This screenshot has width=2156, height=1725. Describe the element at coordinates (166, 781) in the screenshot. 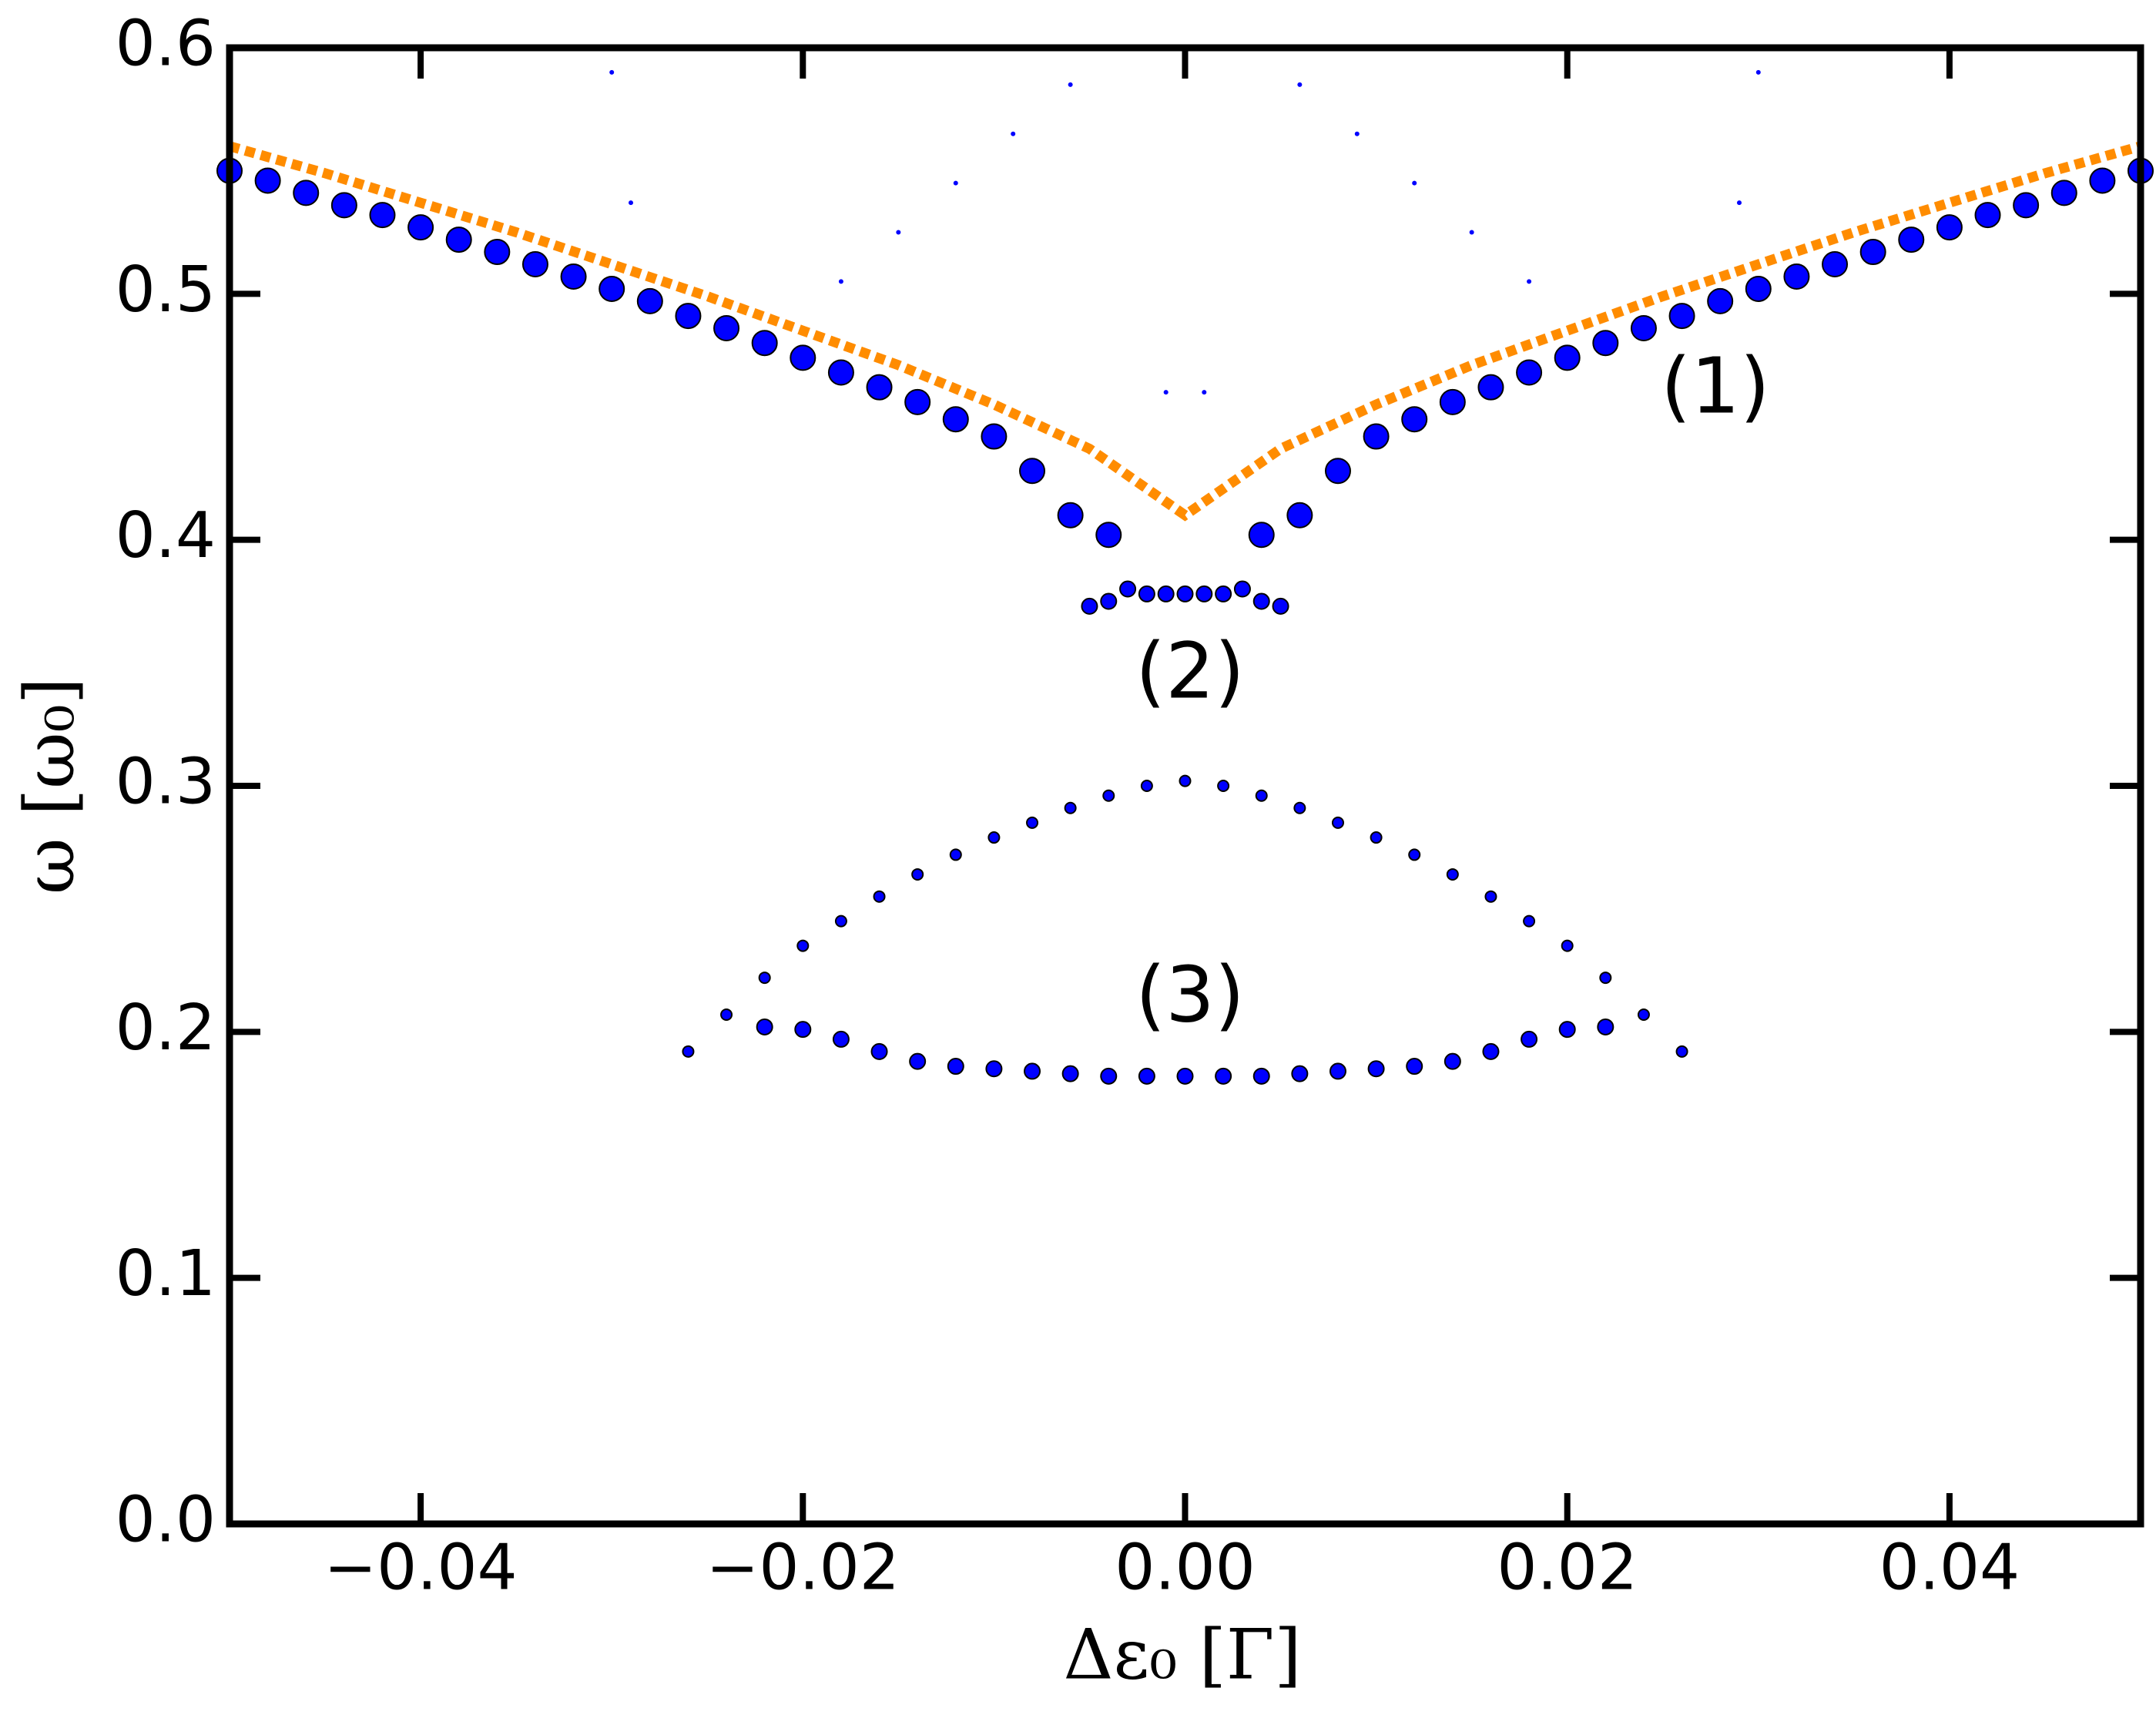

I see `y-tick-label: 0.3` at that location.